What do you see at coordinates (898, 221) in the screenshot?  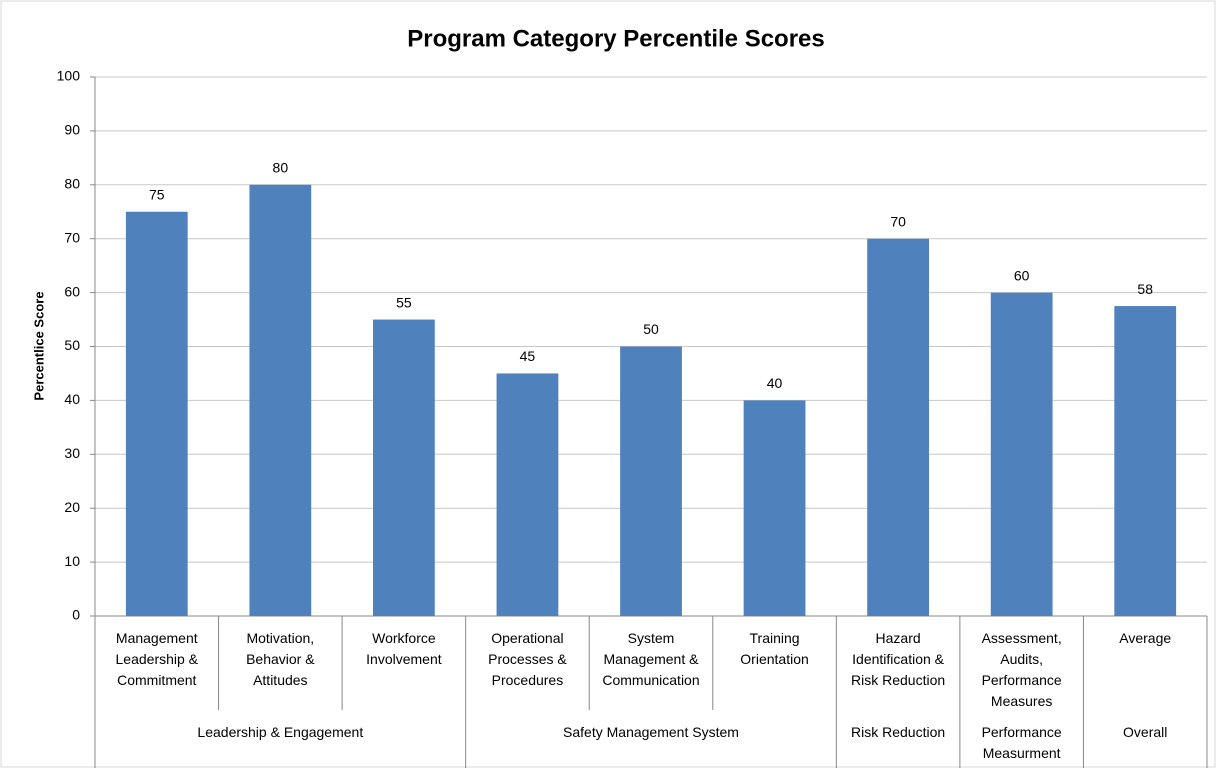 I see `data-label: 70` at bounding box center [898, 221].